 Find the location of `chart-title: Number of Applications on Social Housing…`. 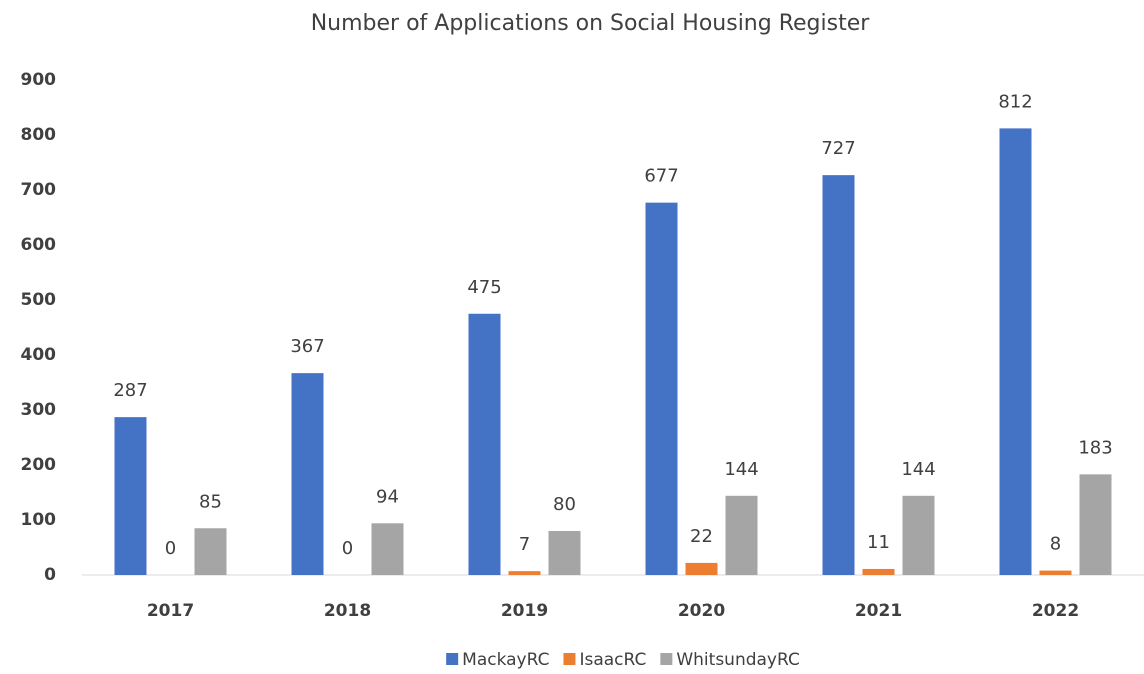

chart-title: Number of Applications on Social Housing… is located at coordinates (591, 23).